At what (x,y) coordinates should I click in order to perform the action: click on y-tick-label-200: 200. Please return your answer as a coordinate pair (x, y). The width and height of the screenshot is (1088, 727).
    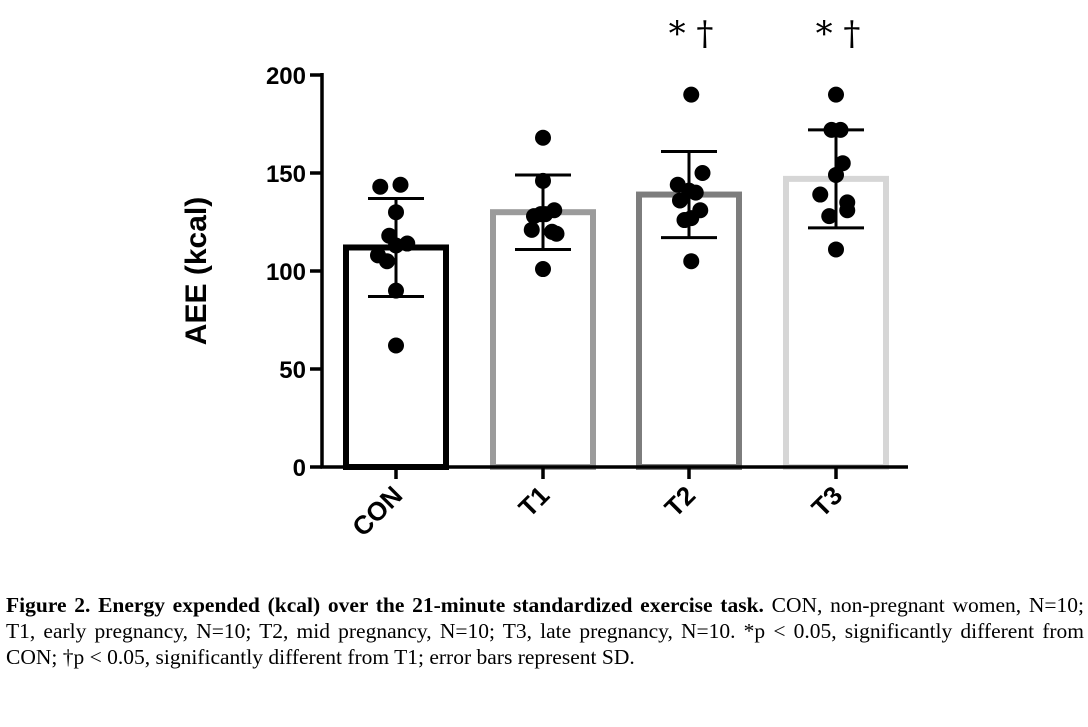
    Looking at the image, I should click on (286, 76).